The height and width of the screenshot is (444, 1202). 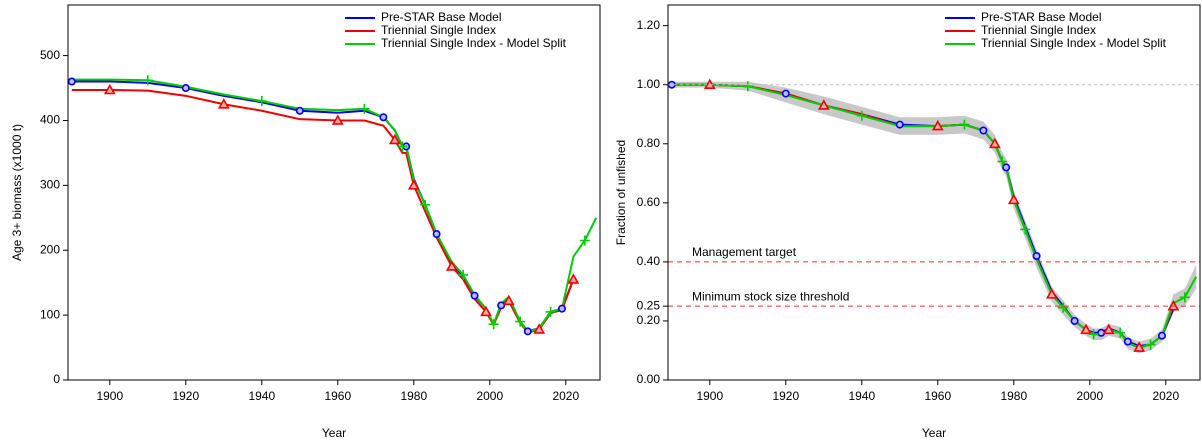 I want to click on y-tick-label: 1.20, so click(x=649, y=25).